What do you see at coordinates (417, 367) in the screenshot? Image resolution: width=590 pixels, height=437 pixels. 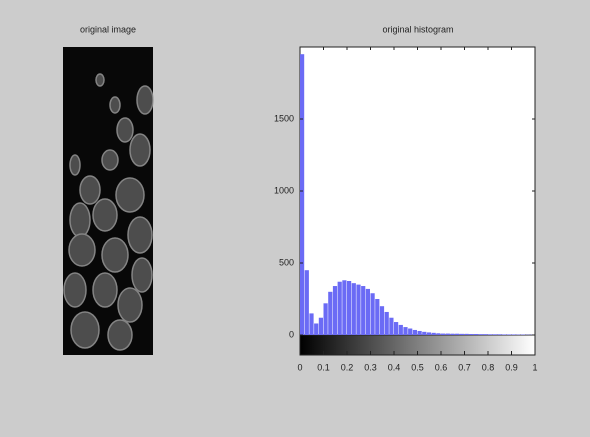 I see `x-tick-label: 0.5` at bounding box center [417, 367].